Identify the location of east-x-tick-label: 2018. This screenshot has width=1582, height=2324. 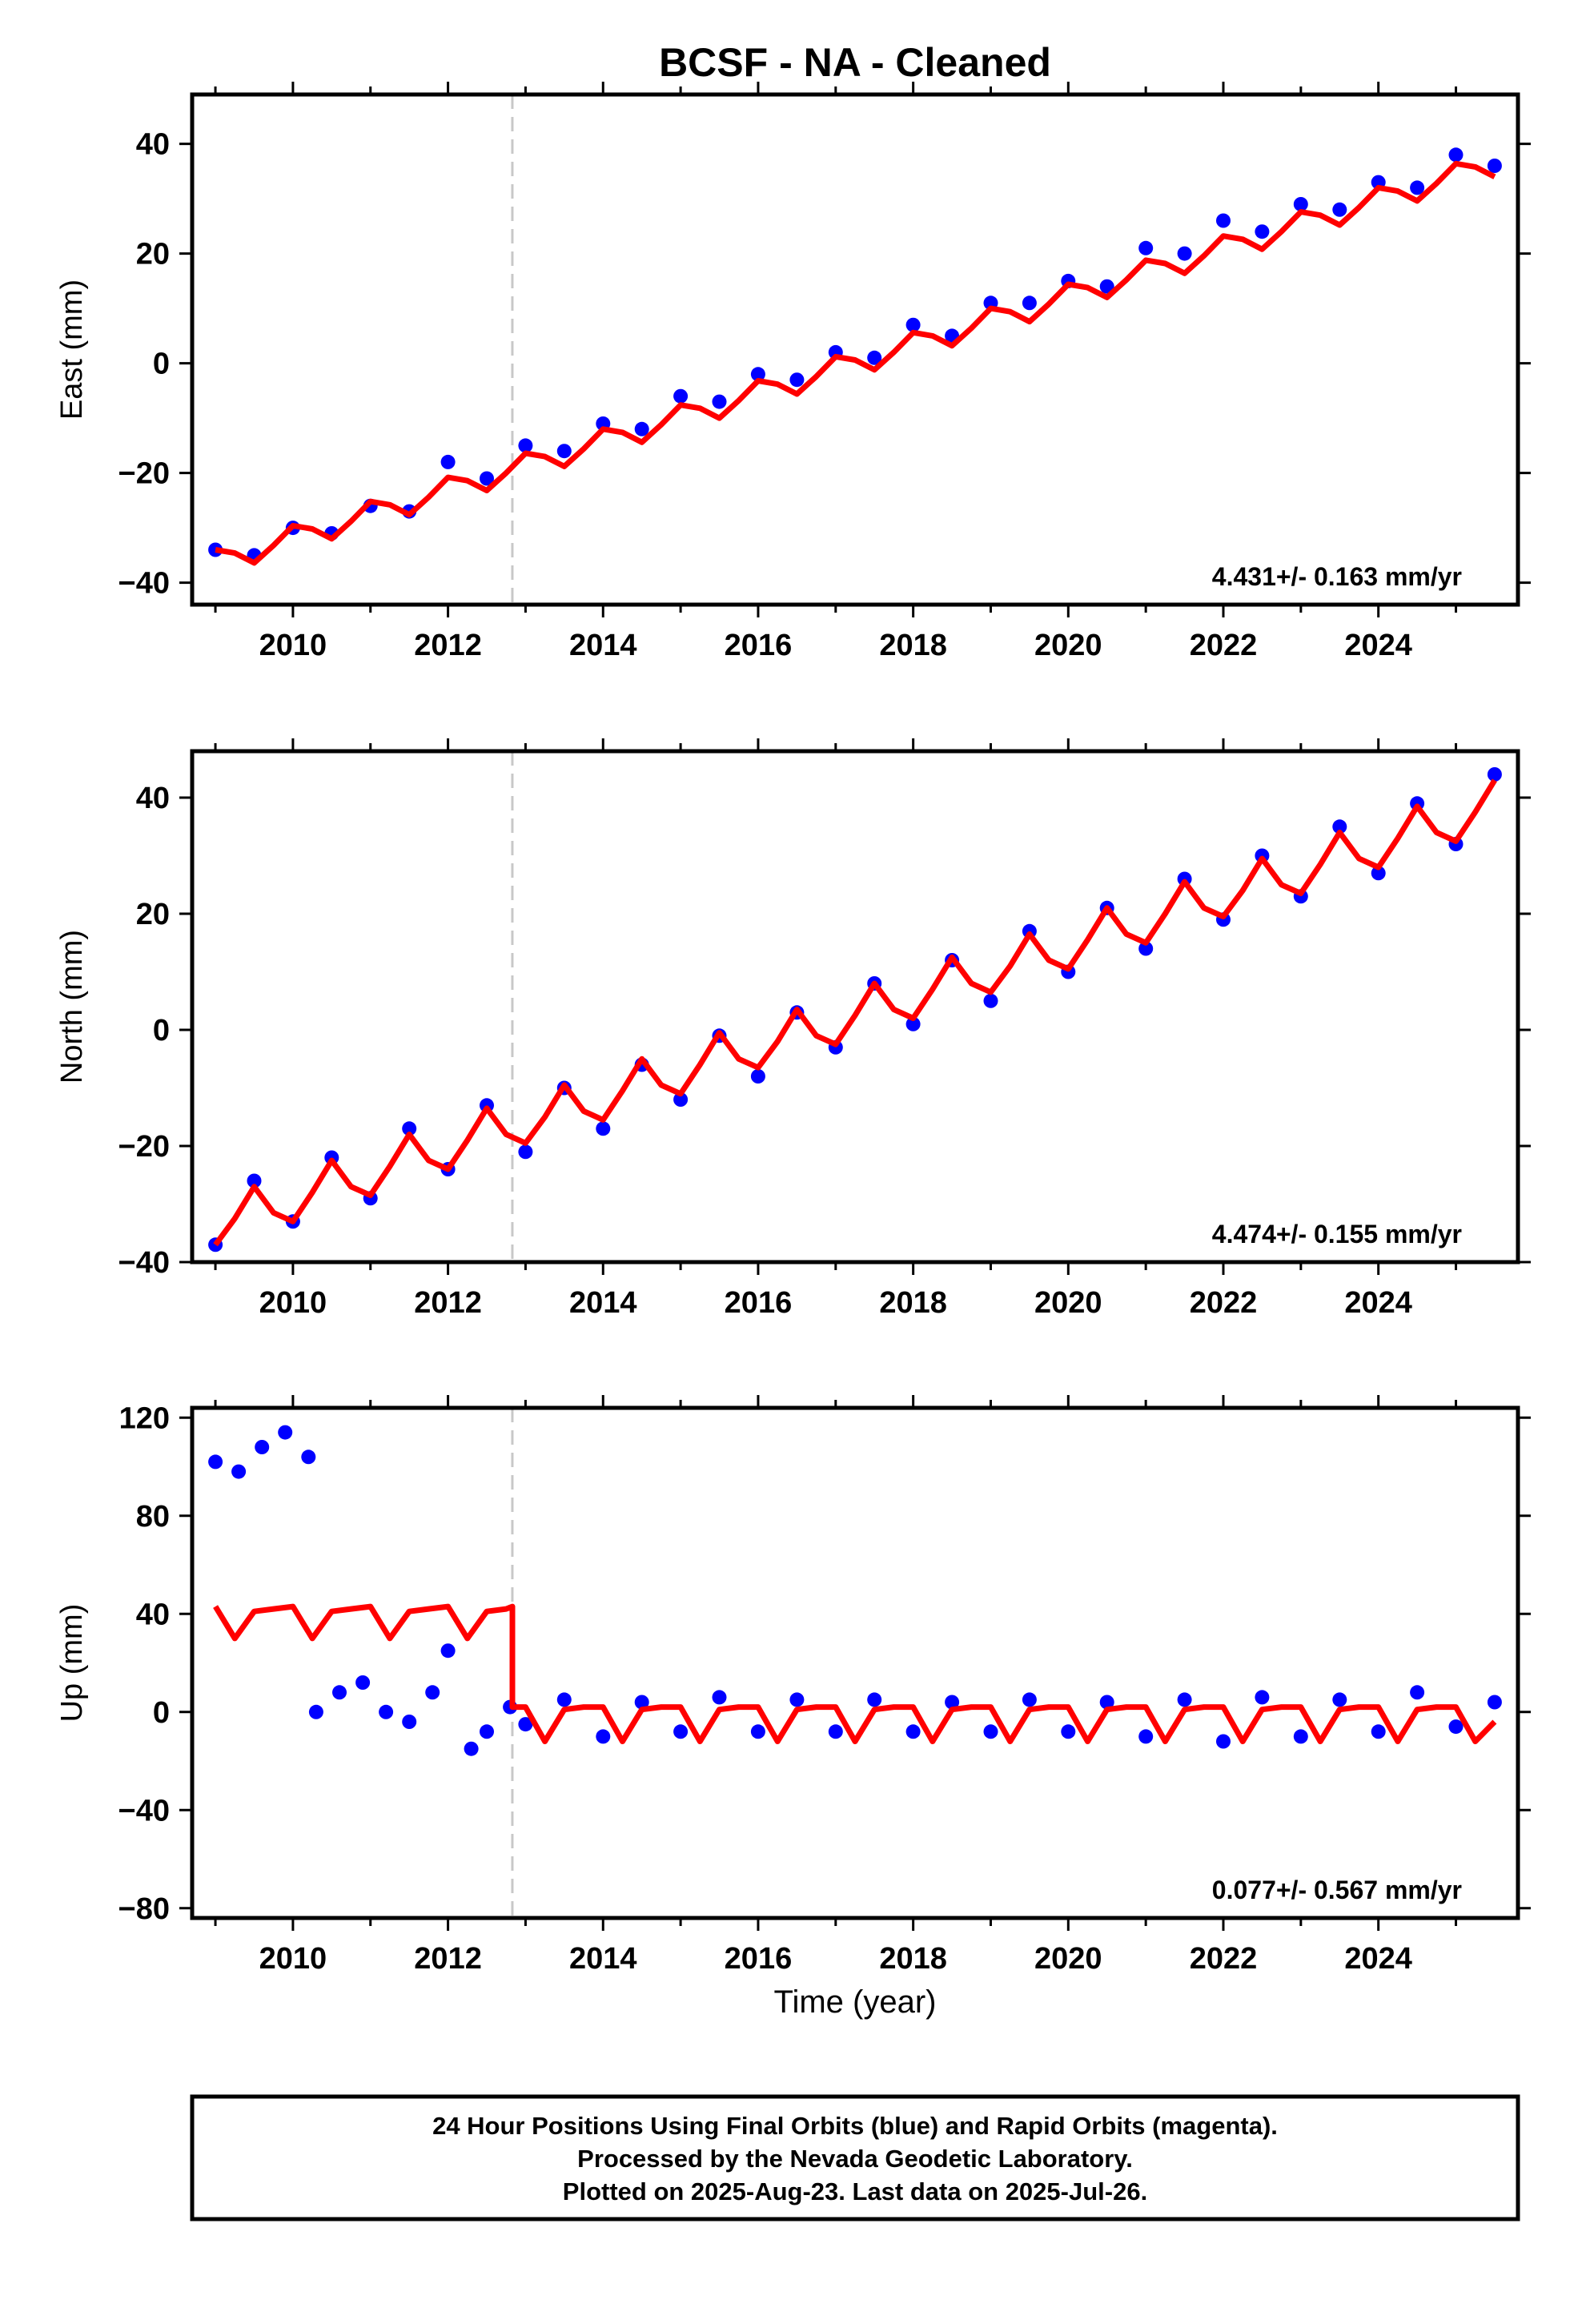
(913, 645).